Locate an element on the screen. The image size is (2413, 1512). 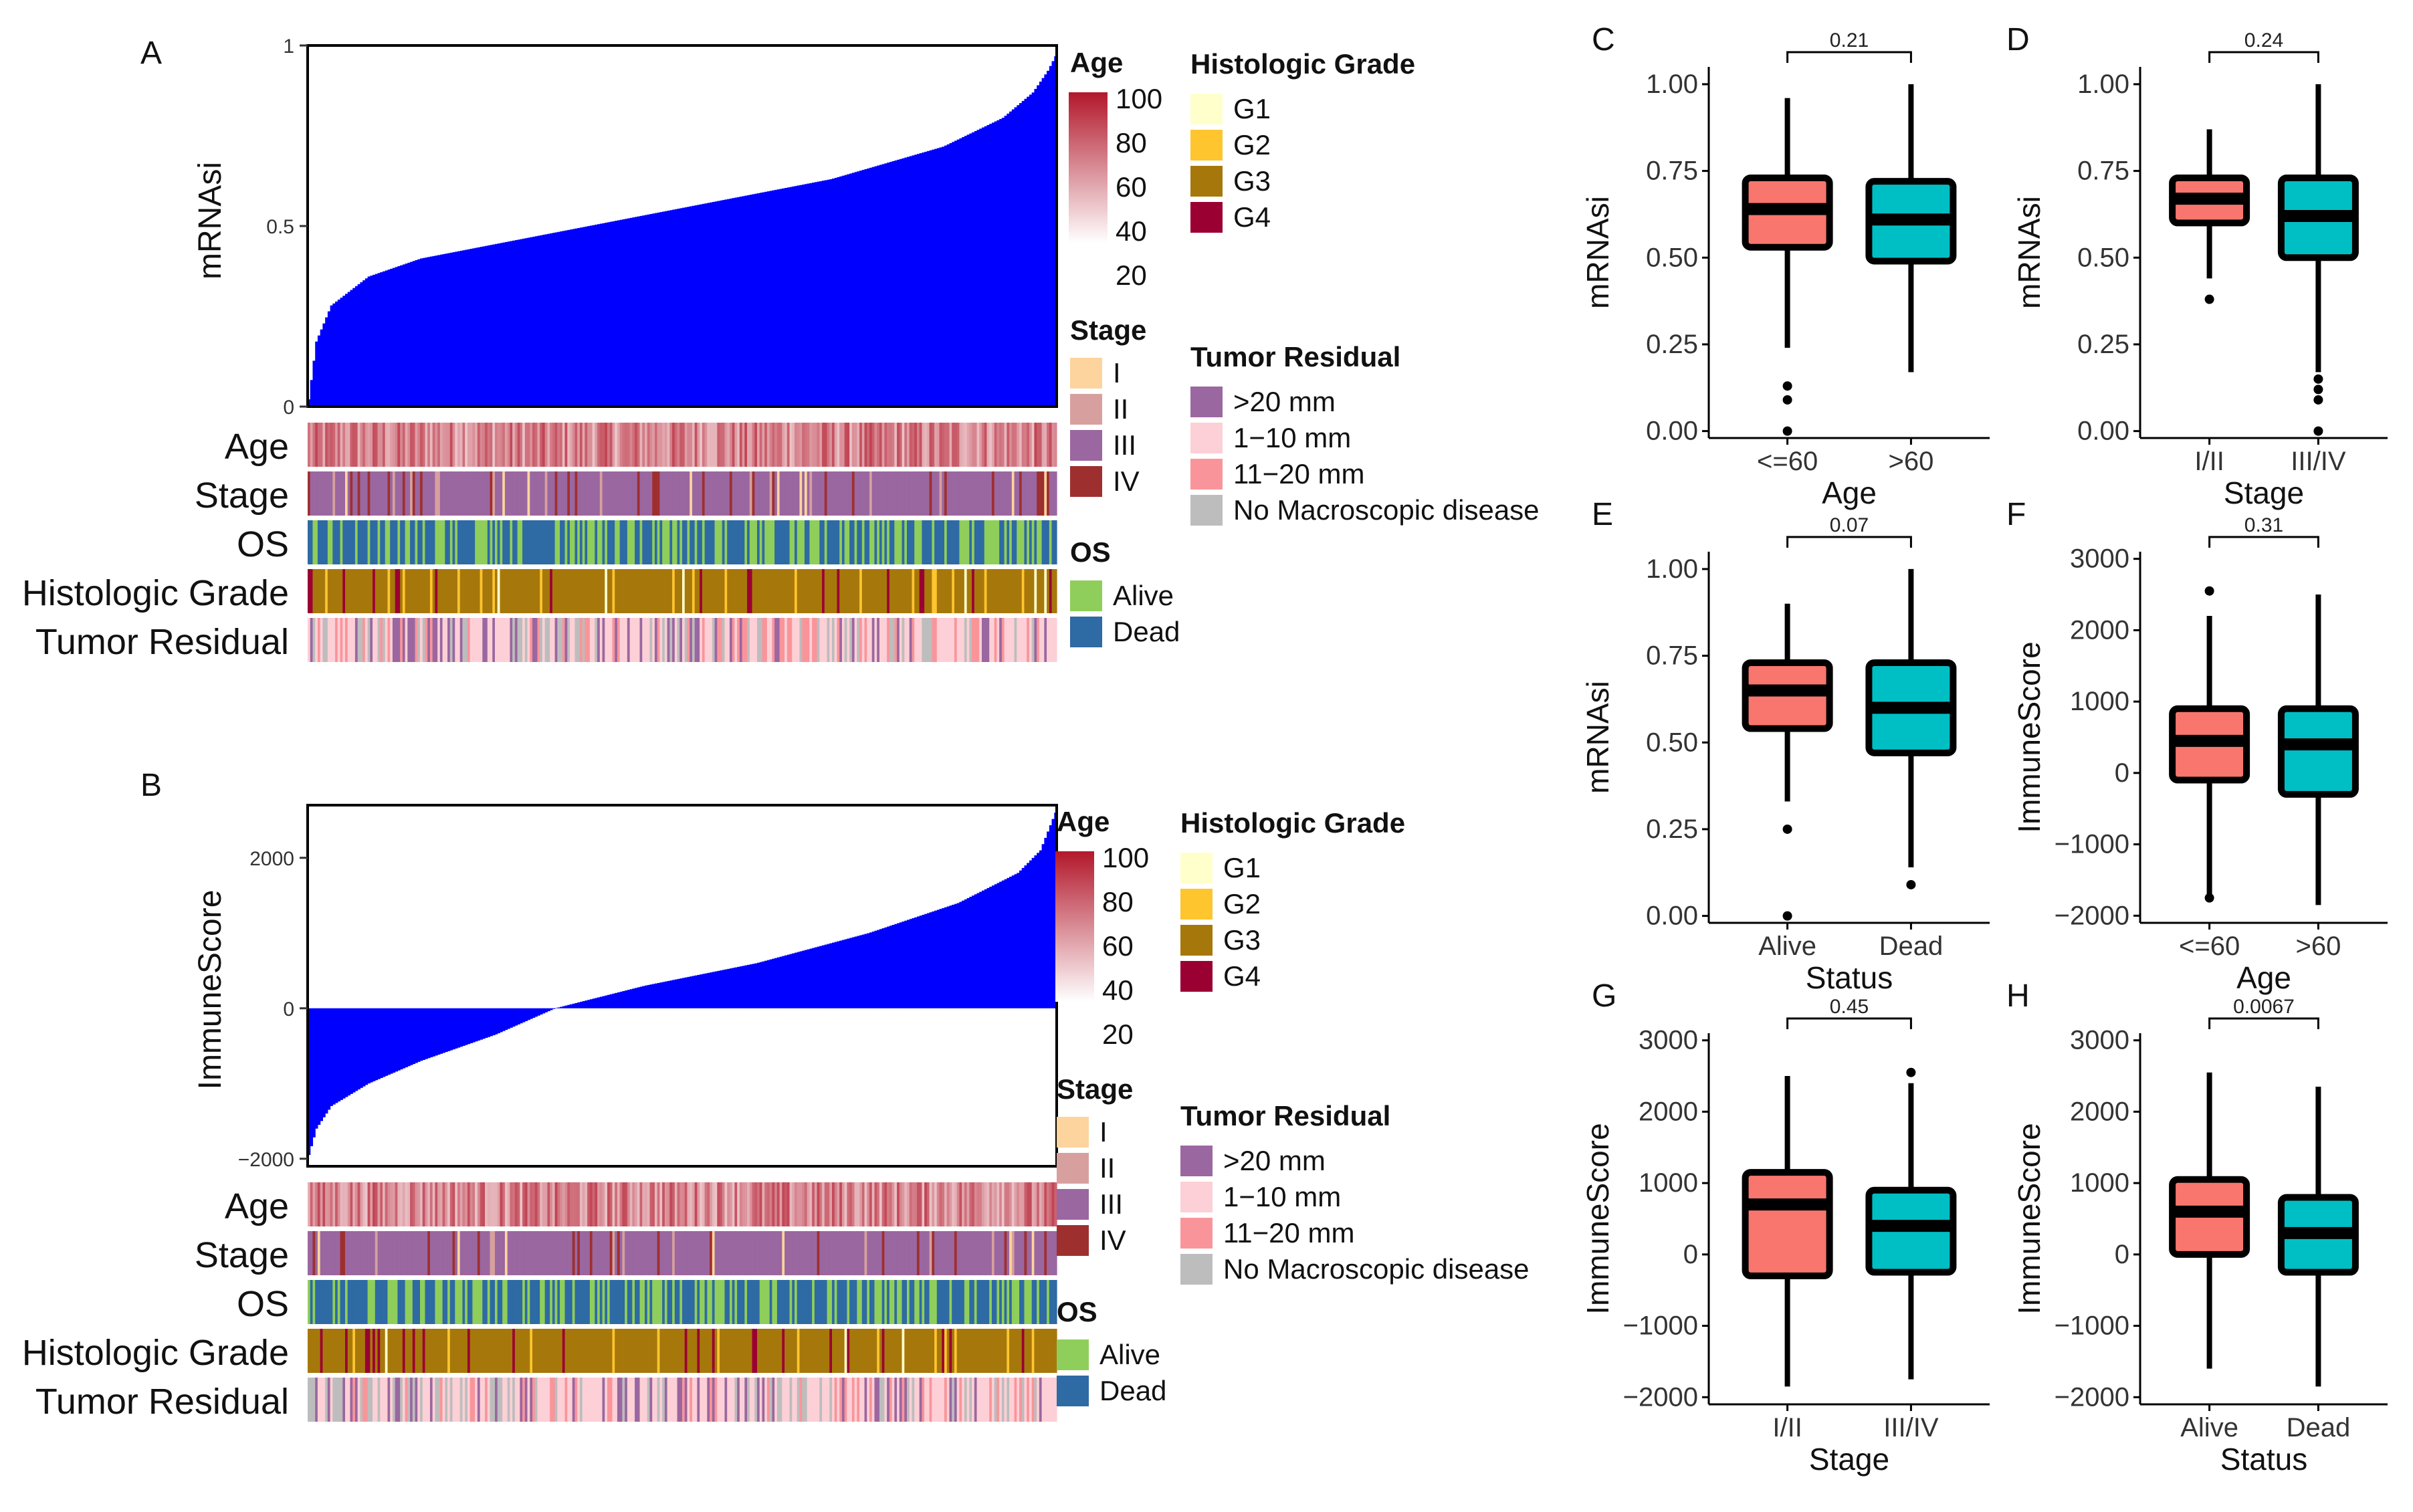
y-tick-label: 2000 is located at coordinates (271, 859).